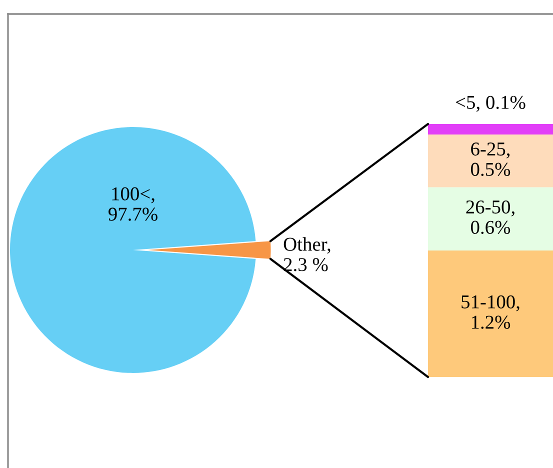  I want to click on data-label: 6-25, 0.5%, so click(490, 159).